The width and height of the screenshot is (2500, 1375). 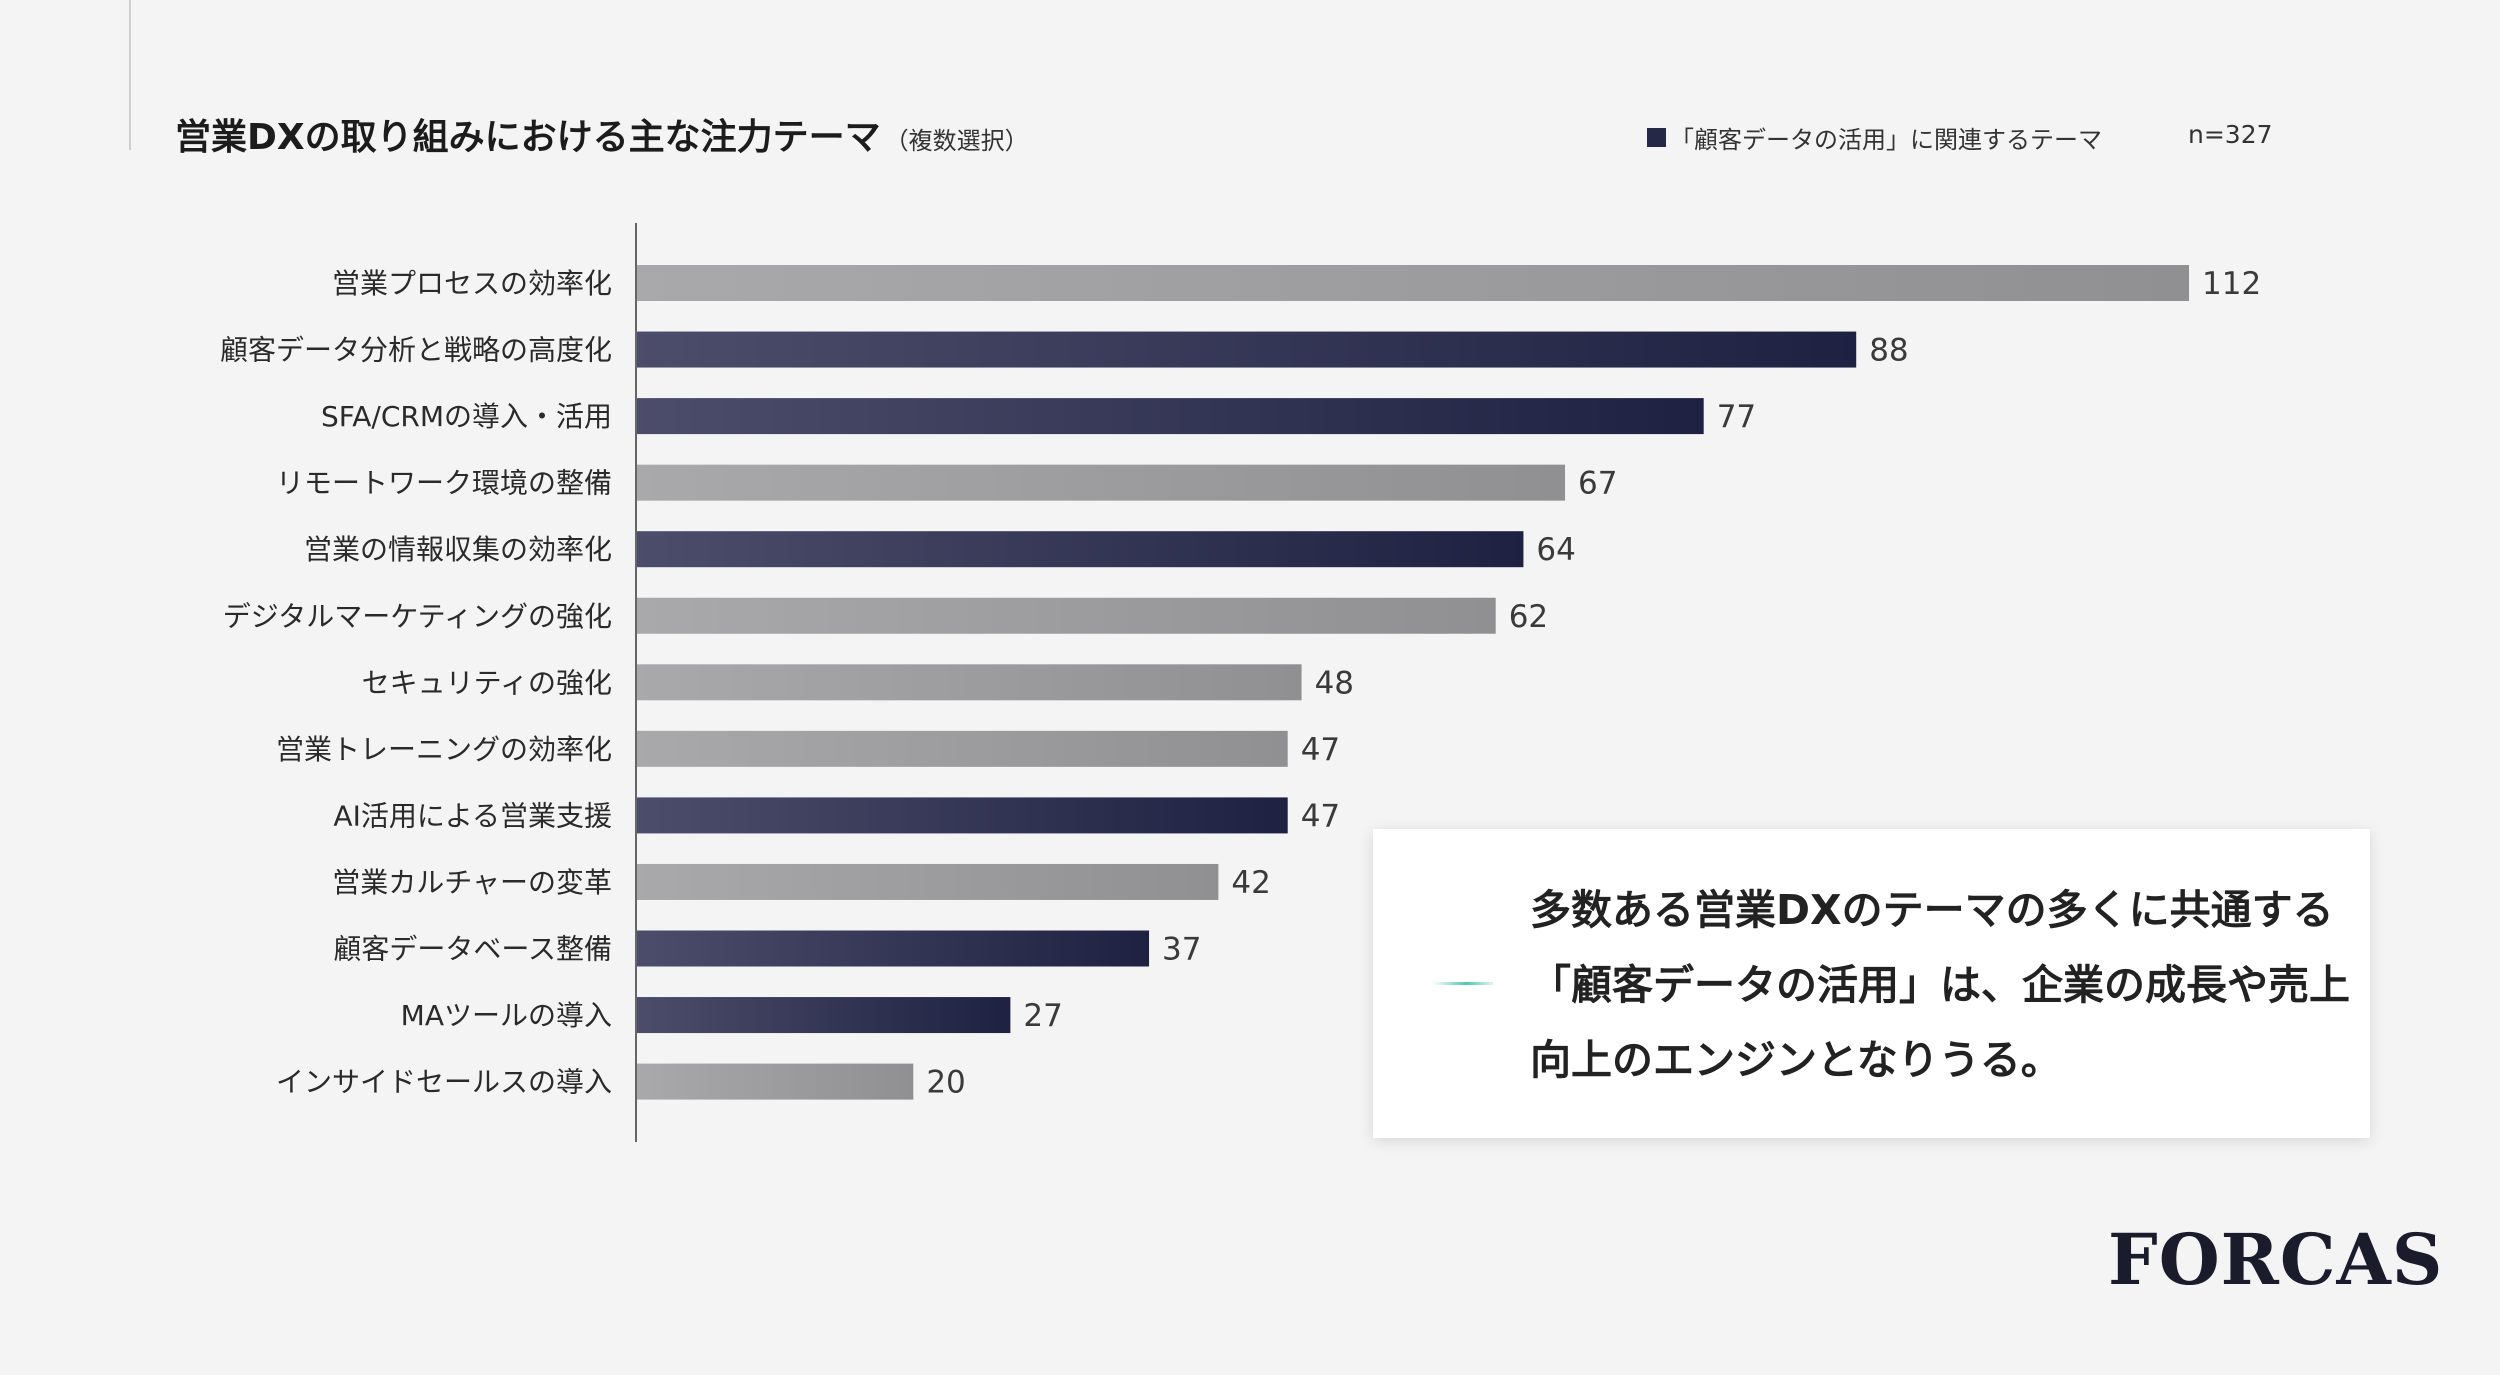 What do you see at coordinates (472, 949) in the screenshot?
I see `category-label: 顧客データベース整備` at bounding box center [472, 949].